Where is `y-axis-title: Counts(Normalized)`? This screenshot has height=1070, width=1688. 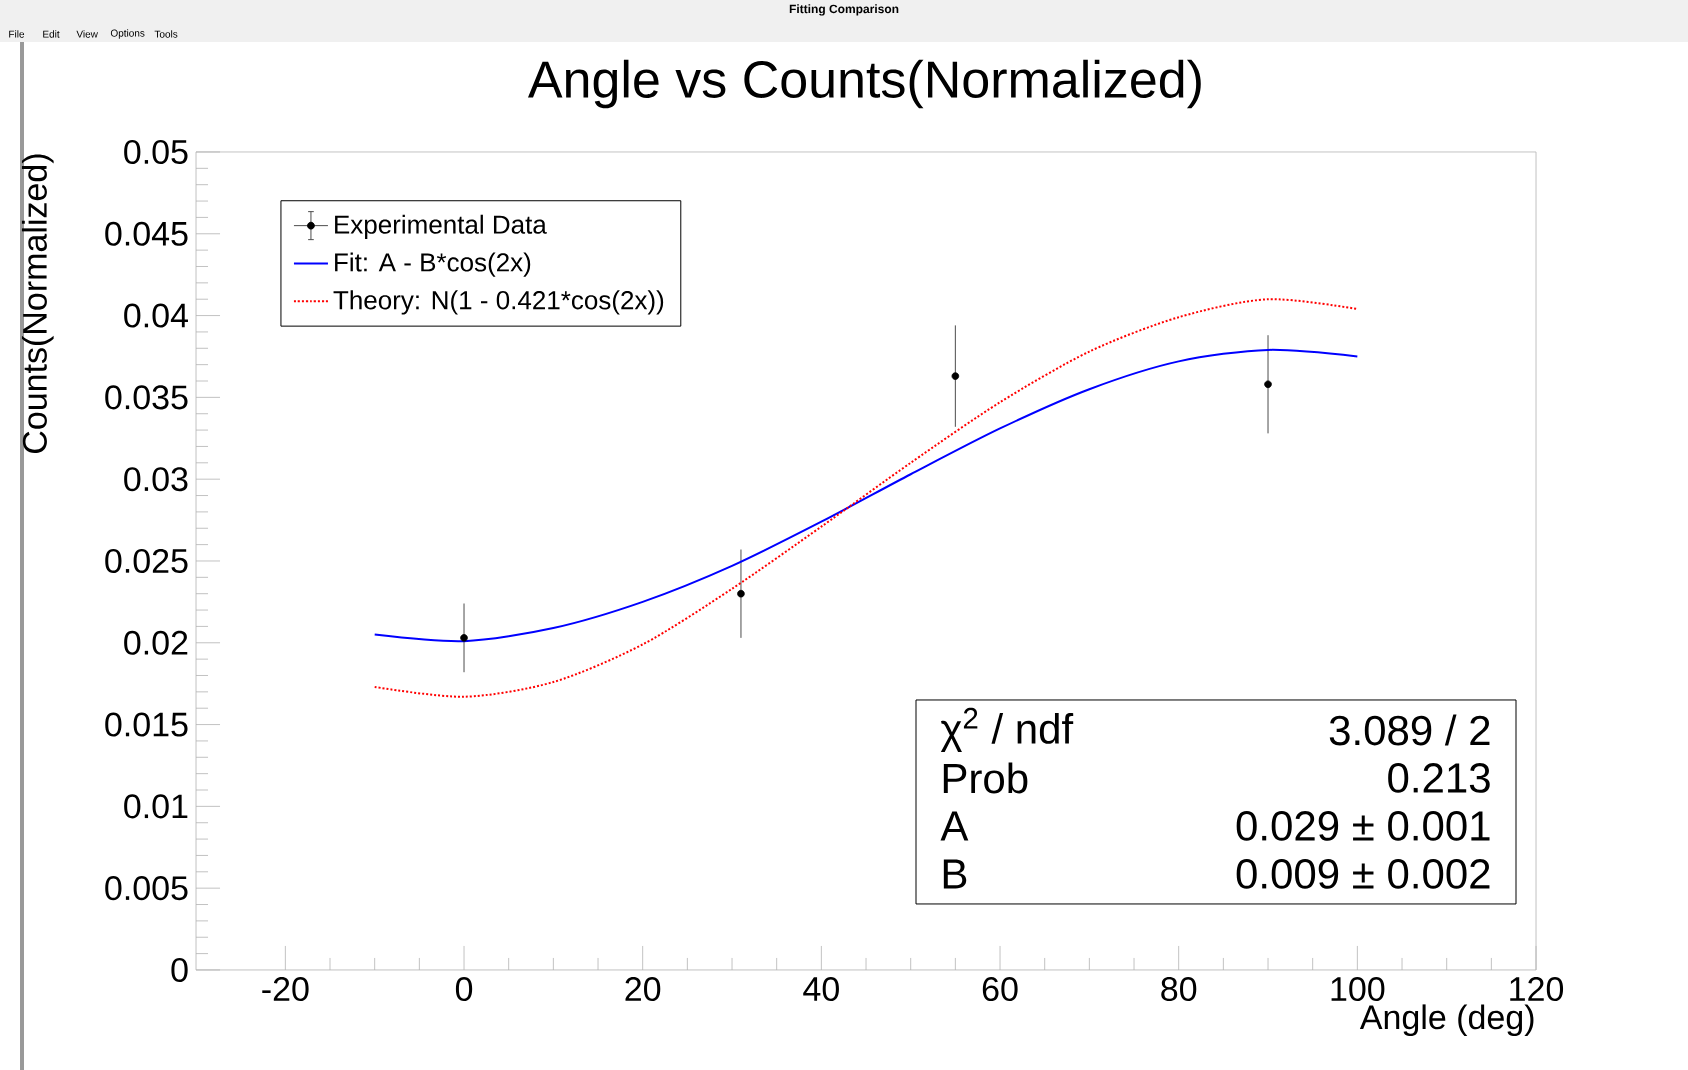
y-axis-title: Counts(Normalized) is located at coordinates (37, 303).